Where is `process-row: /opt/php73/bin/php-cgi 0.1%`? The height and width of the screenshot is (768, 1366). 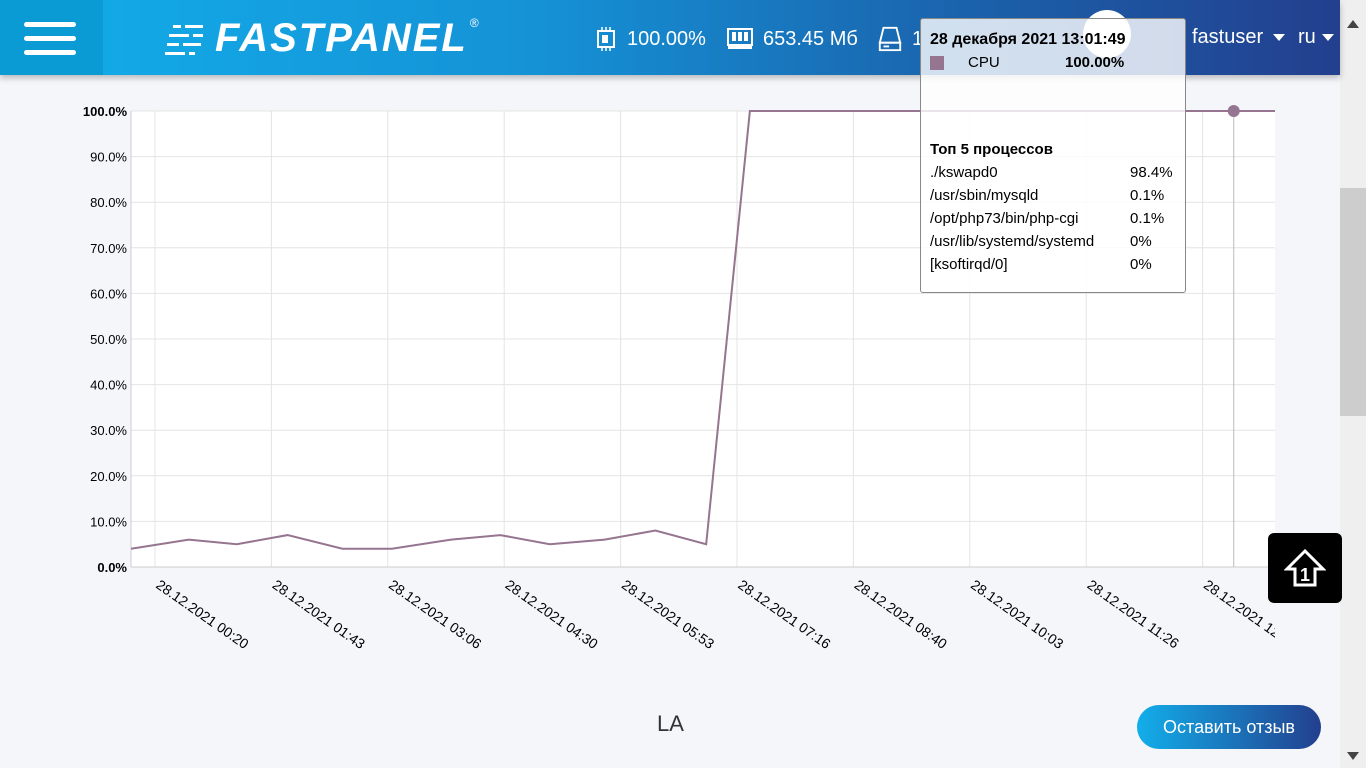
process-row: /opt/php73/bin/php-cgi 0.1% is located at coordinates (1053, 218).